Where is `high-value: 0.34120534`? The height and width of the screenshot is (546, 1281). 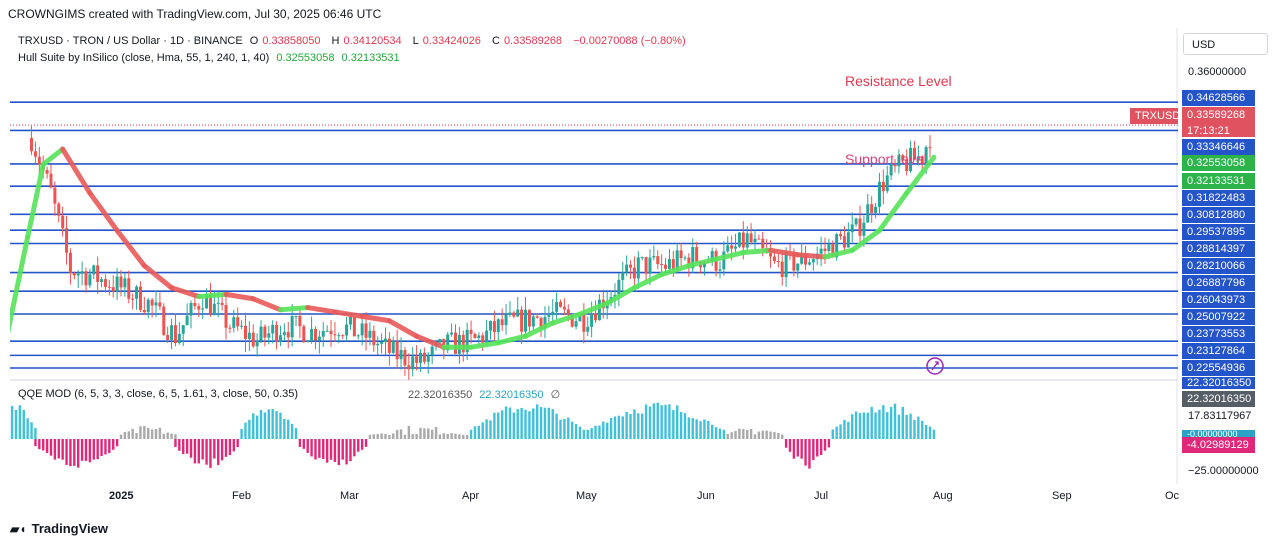 high-value: 0.34120534 is located at coordinates (372, 41).